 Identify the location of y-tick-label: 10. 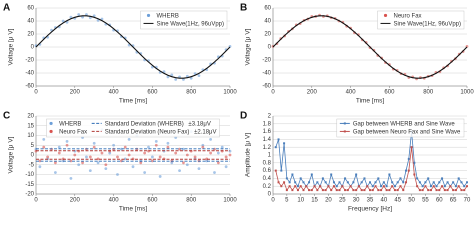
(30, 136).